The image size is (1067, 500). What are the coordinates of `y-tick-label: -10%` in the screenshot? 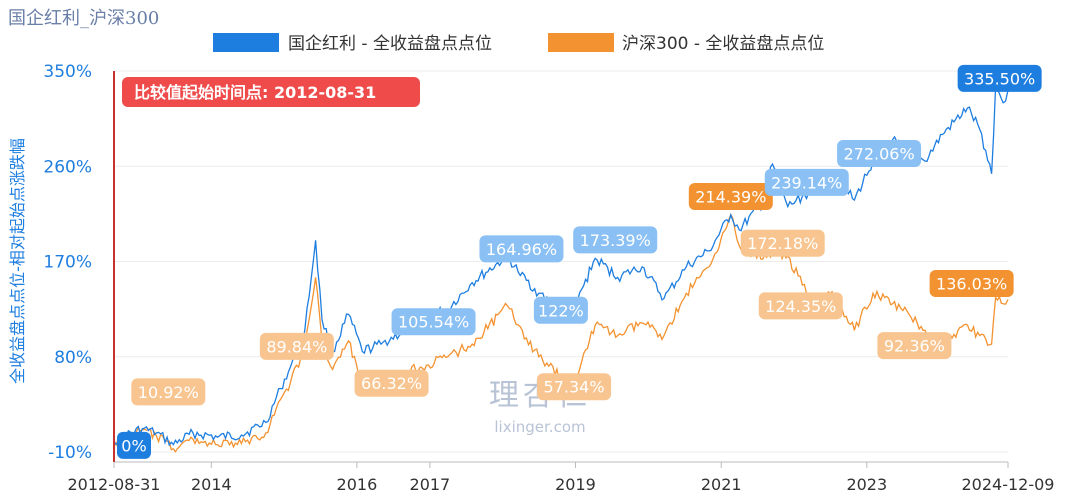 It's located at (70, 453).